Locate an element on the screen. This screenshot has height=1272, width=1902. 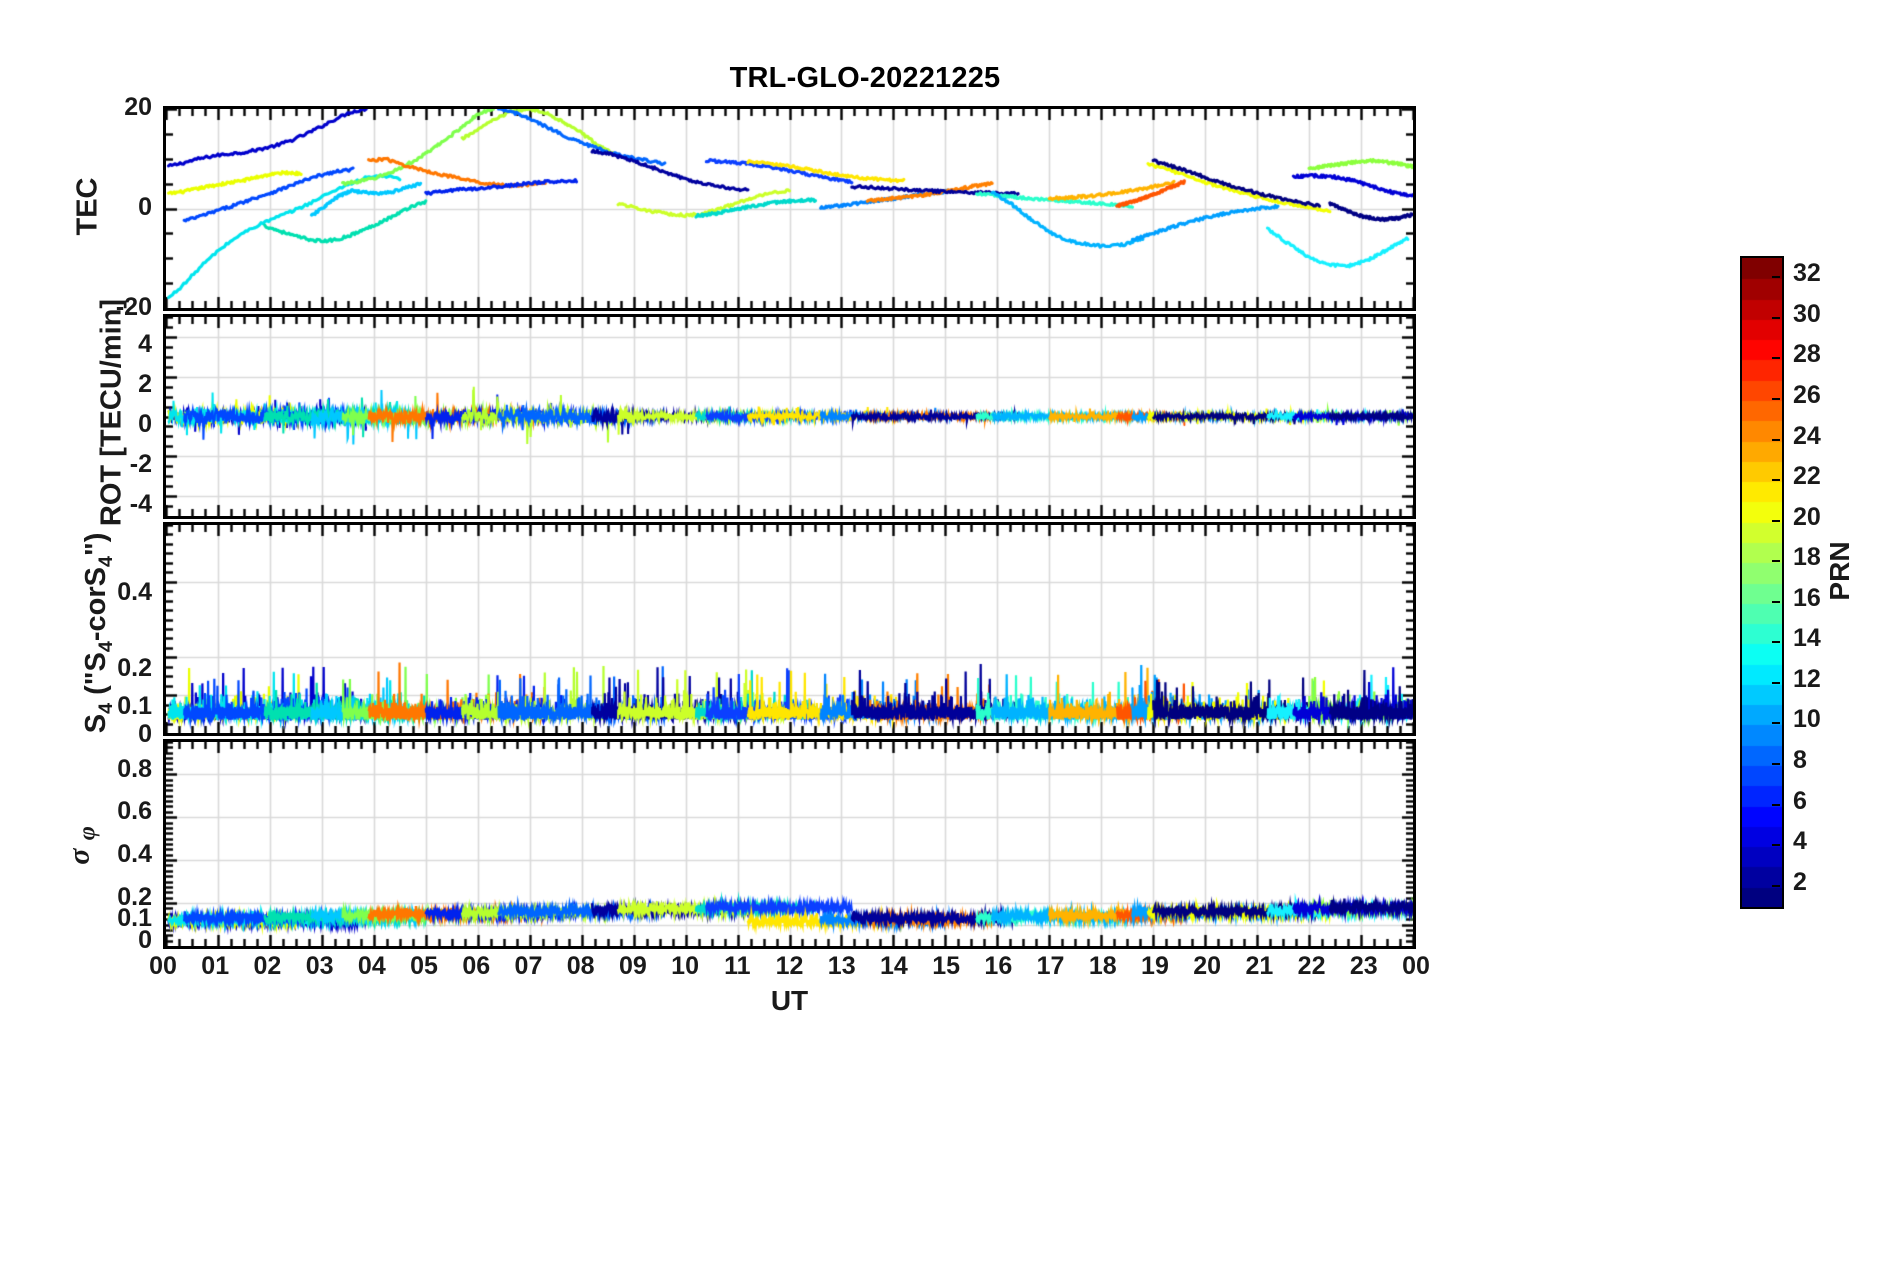
colorbar-tick-14: 14 is located at coordinates (1807, 638).